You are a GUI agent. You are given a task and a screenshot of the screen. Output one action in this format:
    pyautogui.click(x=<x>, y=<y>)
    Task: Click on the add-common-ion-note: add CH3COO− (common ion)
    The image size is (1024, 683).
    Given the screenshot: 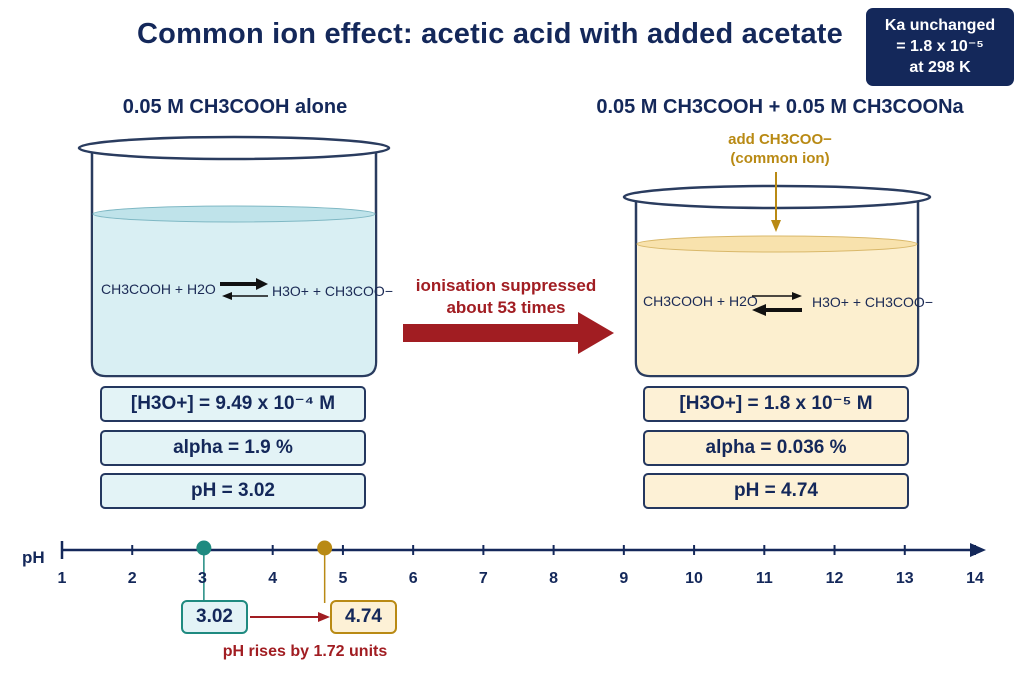 What is the action you would take?
    pyautogui.click(x=780, y=149)
    